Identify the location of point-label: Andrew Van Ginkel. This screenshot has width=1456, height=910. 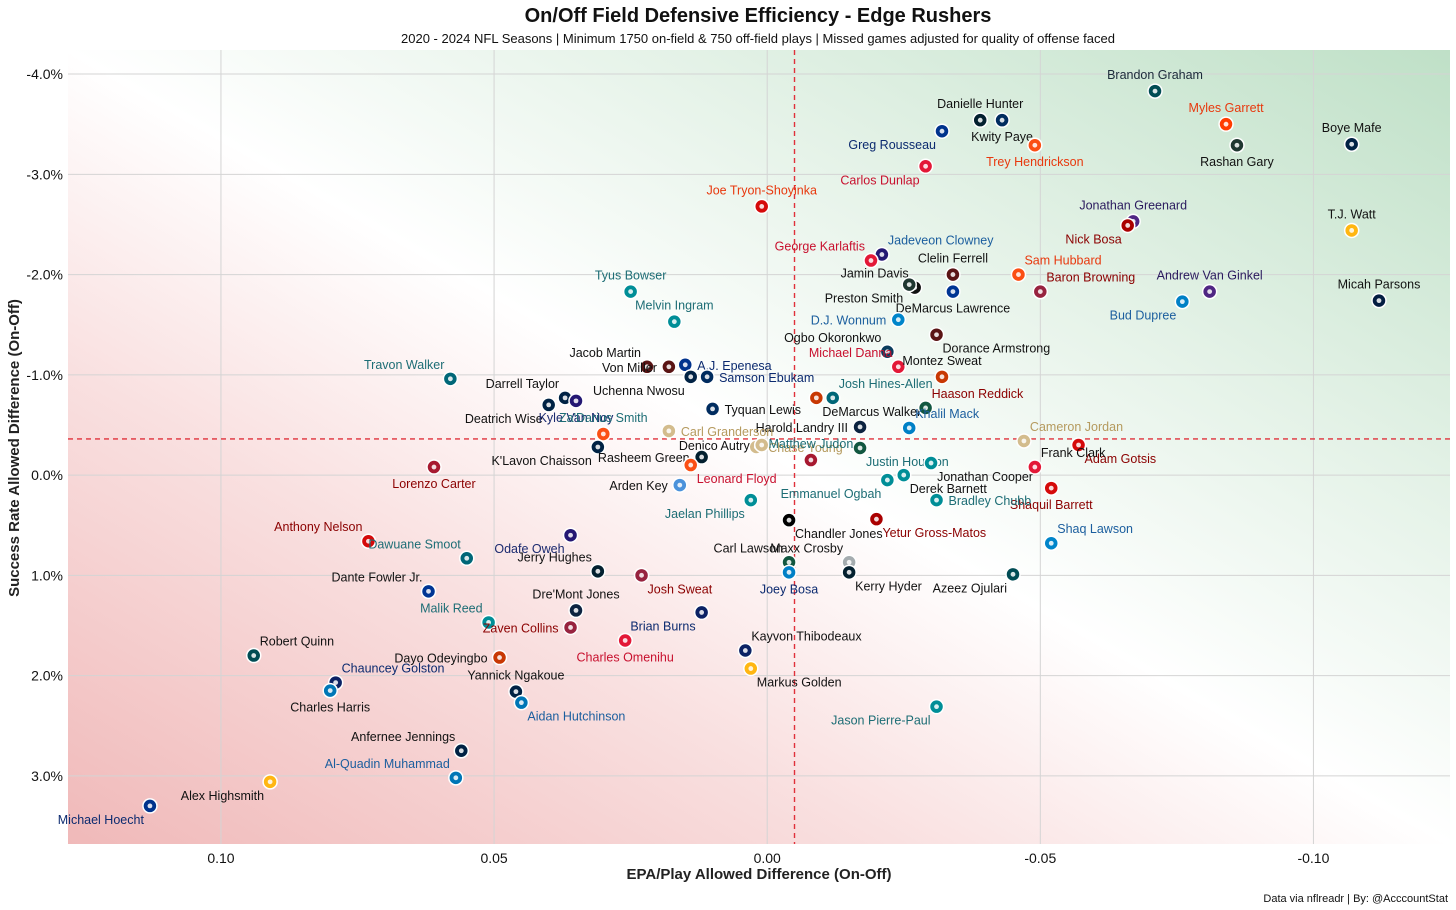
(1210, 276).